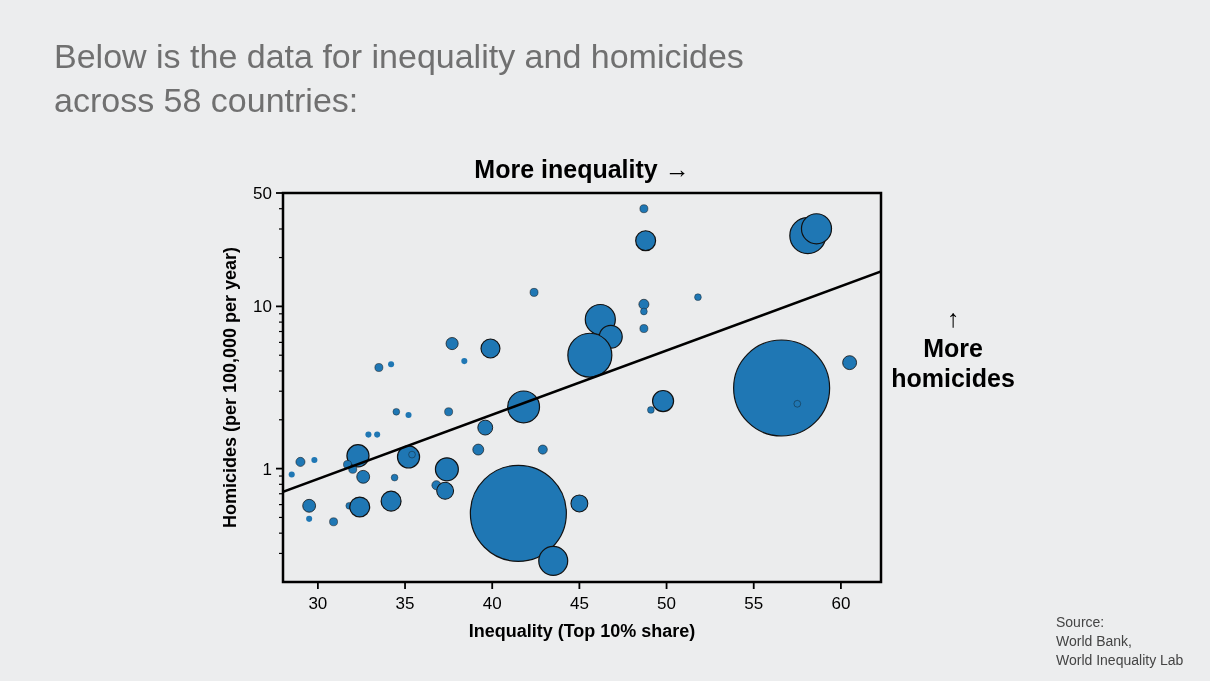 The image size is (1210, 681). What do you see at coordinates (492, 603) in the screenshot?
I see `x-tick-label: 40` at bounding box center [492, 603].